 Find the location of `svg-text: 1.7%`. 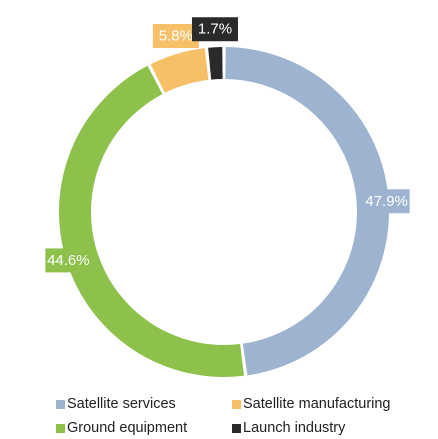

svg-text: 1.7% is located at coordinates (215, 29).